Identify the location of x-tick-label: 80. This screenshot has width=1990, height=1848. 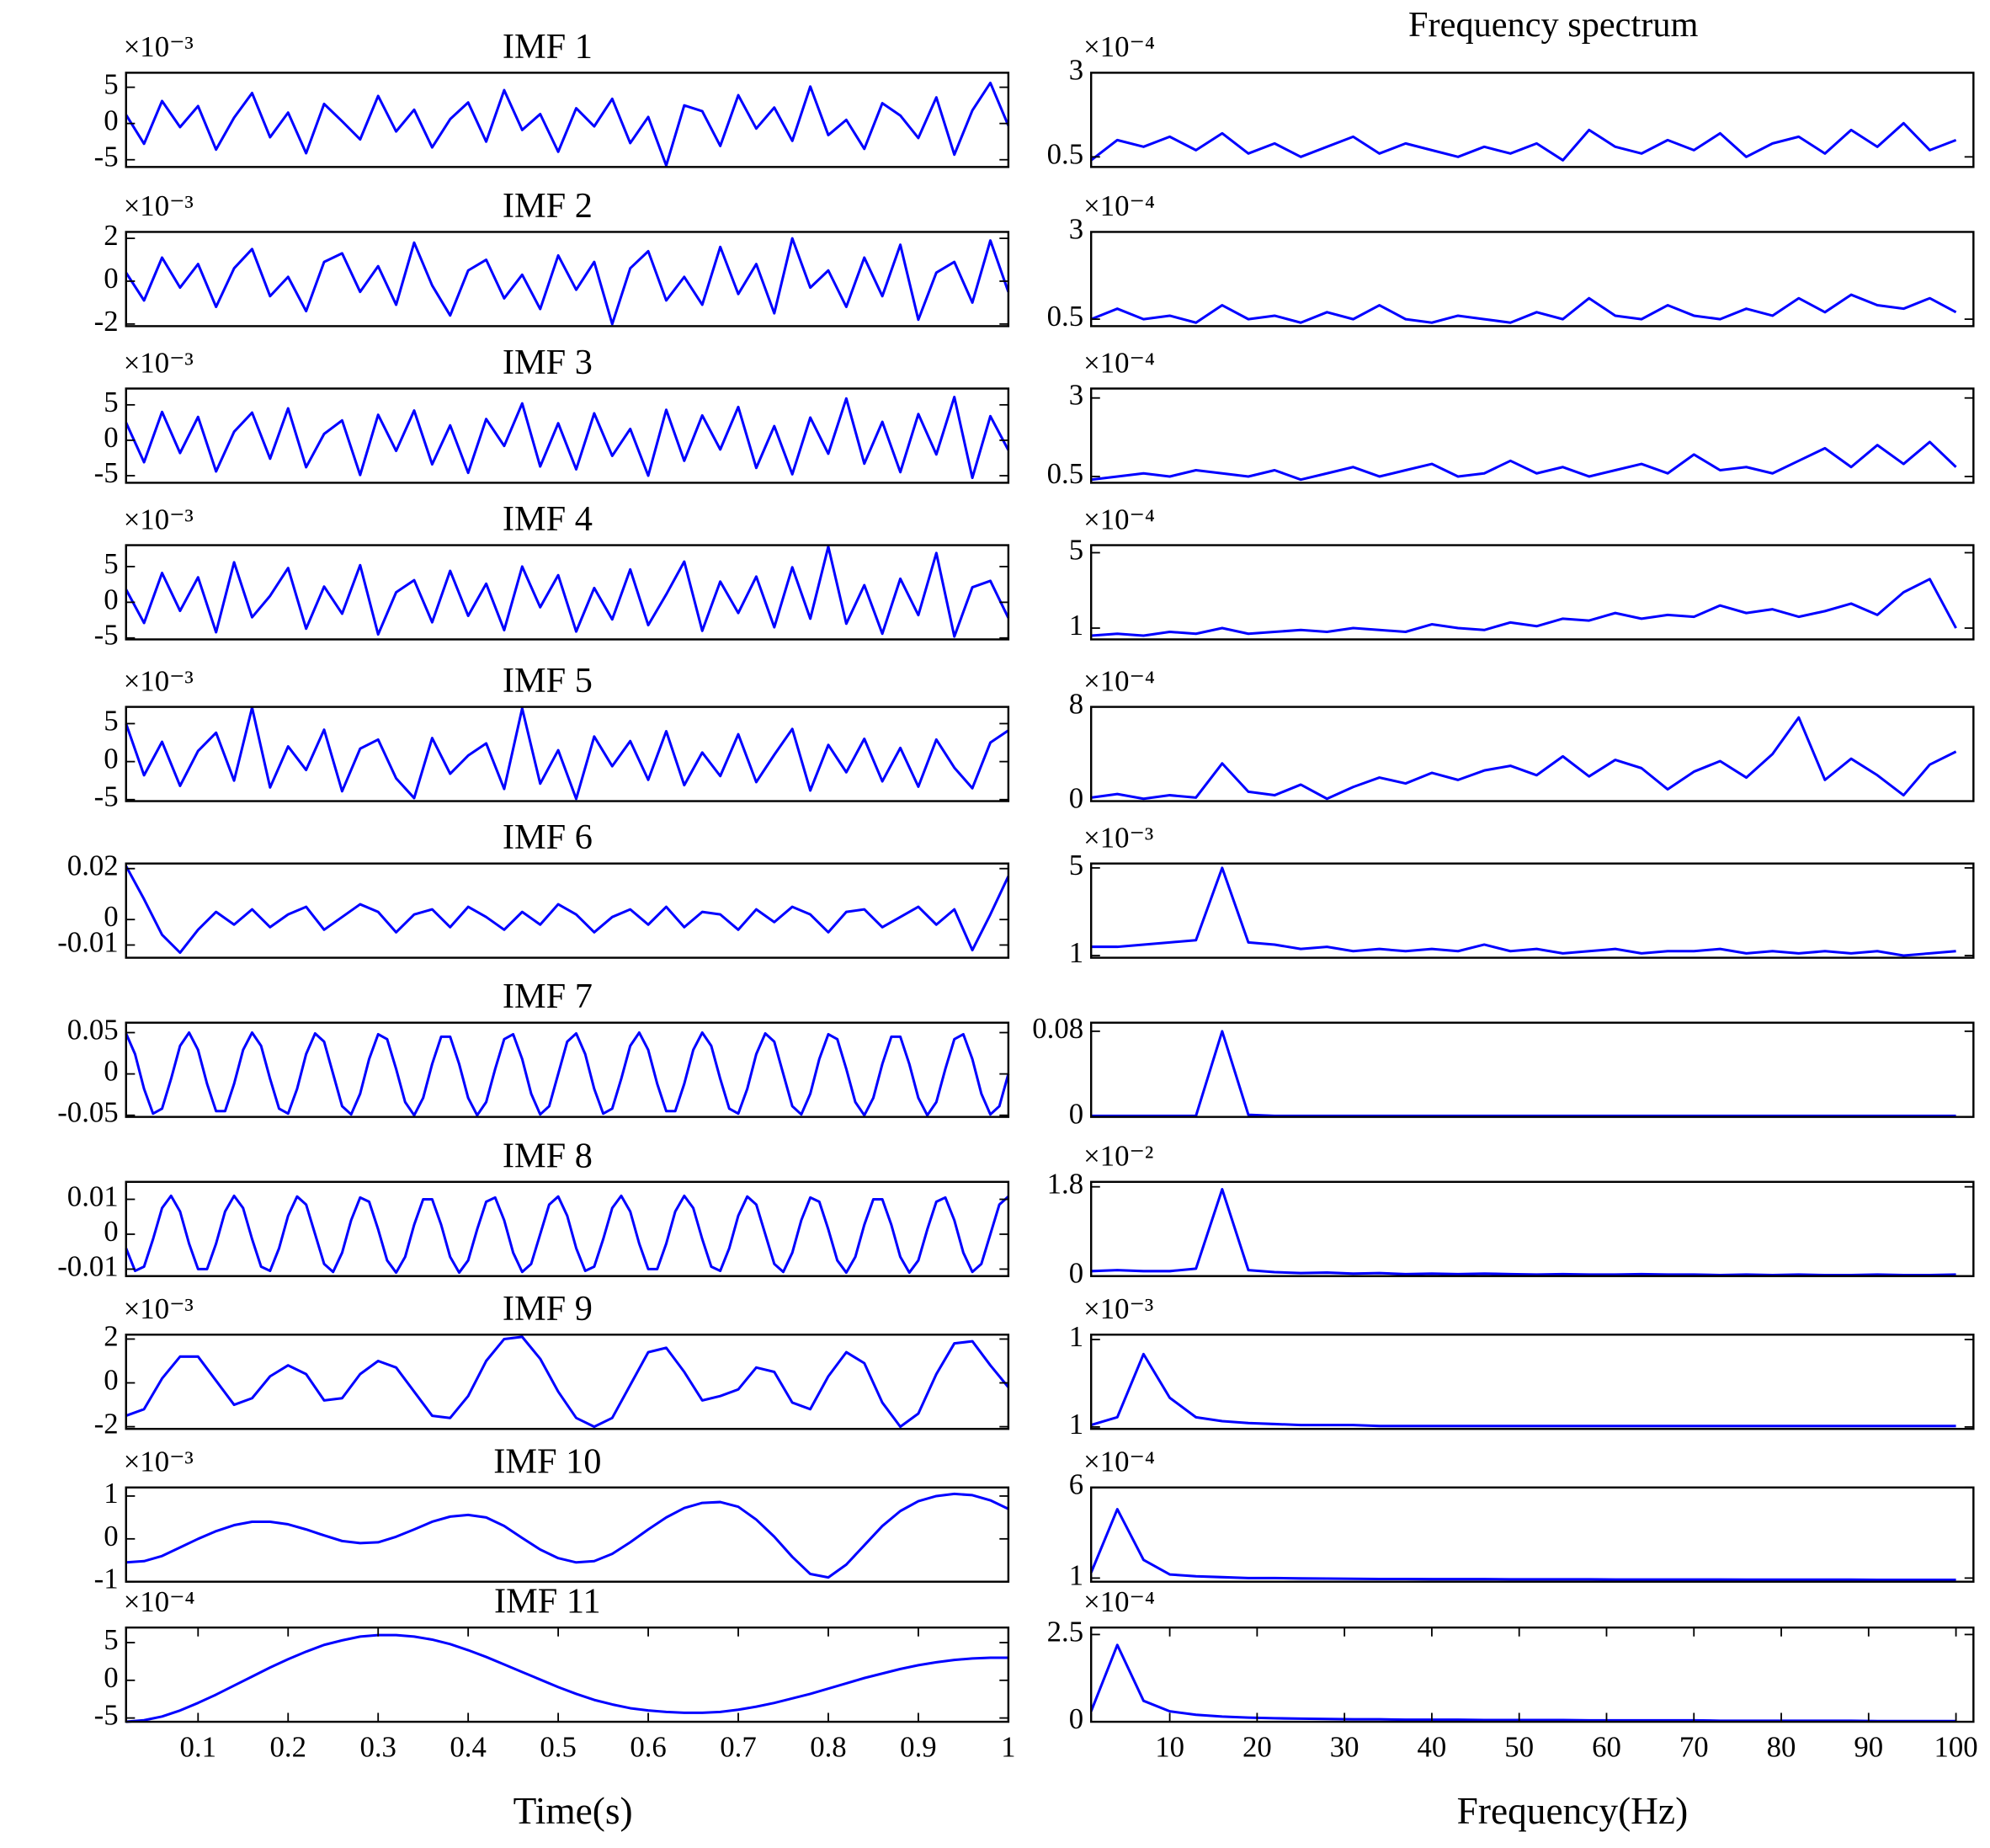
(1781, 1747).